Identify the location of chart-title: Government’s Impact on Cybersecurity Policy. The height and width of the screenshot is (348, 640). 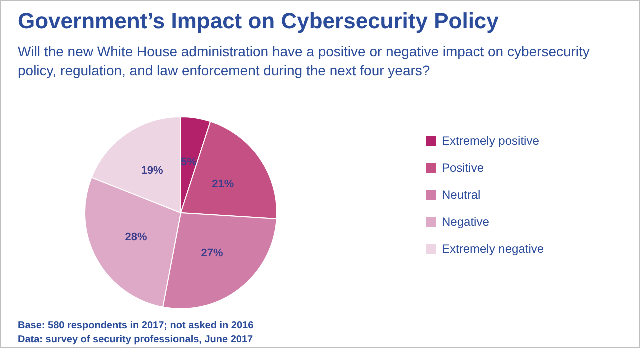
(259, 21).